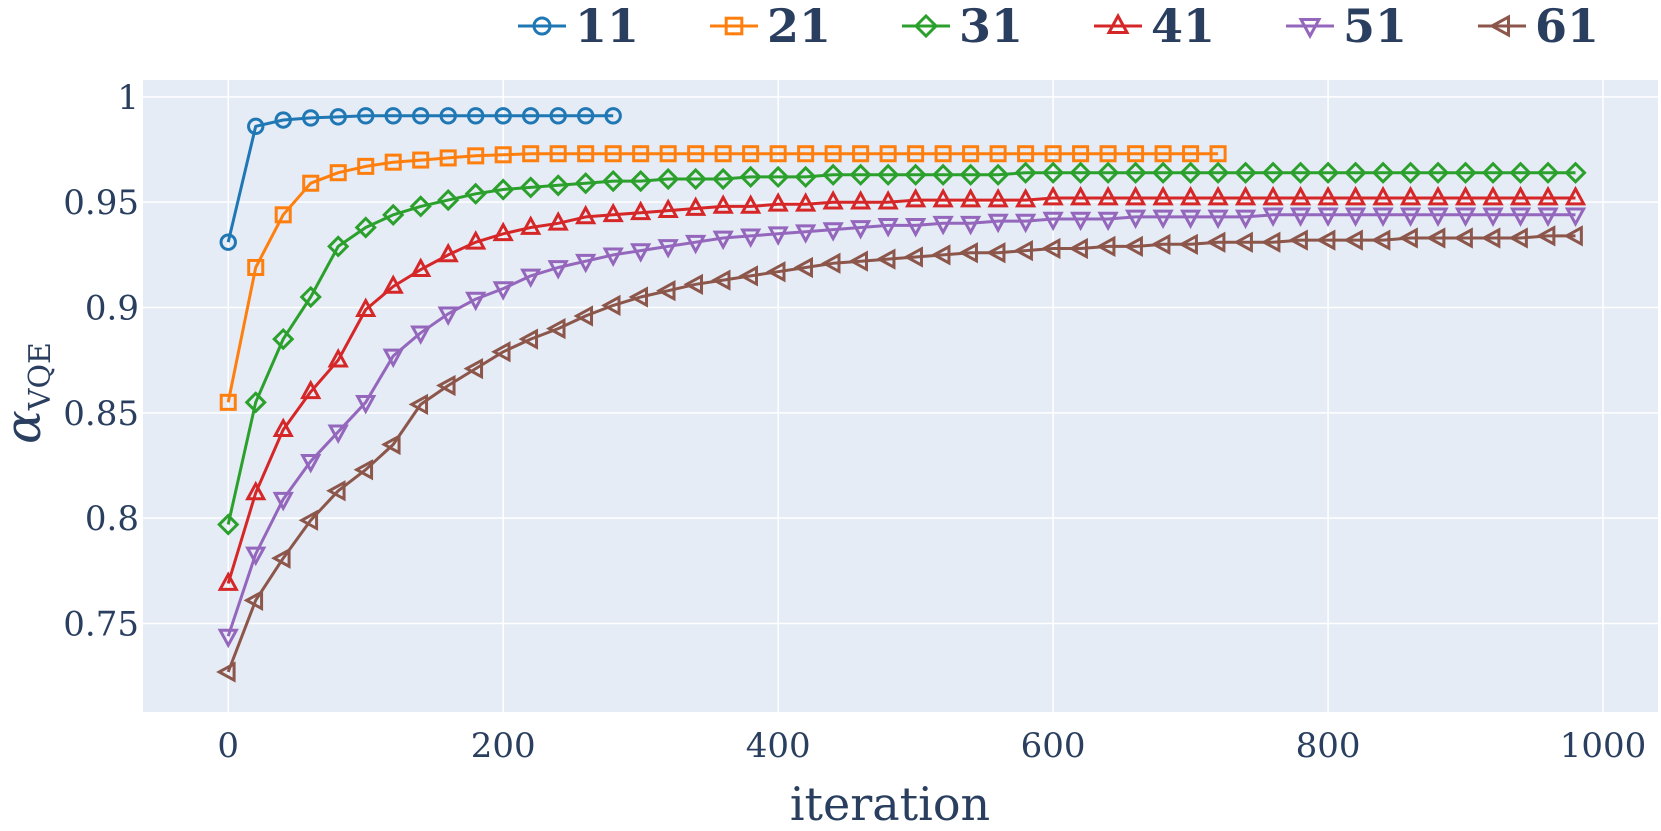 The width and height of the screenshot is (1661, 831). I want to click on x-axis-ticks: 0 200 400 600 800 1000, so click(931, 746).